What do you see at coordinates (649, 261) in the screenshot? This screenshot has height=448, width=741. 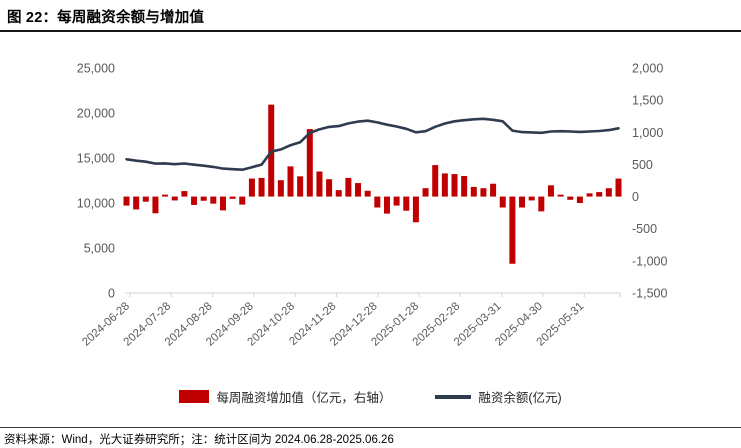 I see `svg-text: -1,000` at bounding box center [649, 261].